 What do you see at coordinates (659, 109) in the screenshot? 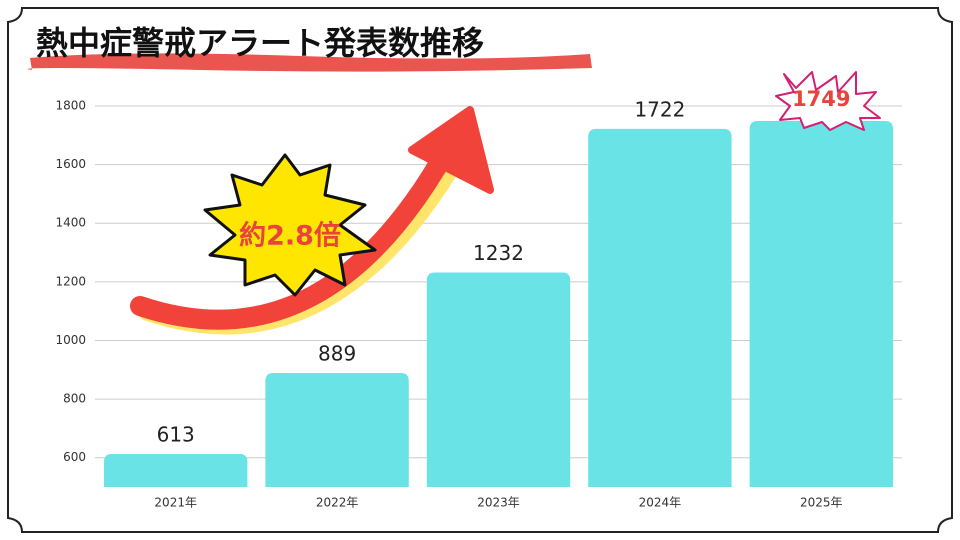
I see `value-label: 1722` at bounding box center [659, 109].